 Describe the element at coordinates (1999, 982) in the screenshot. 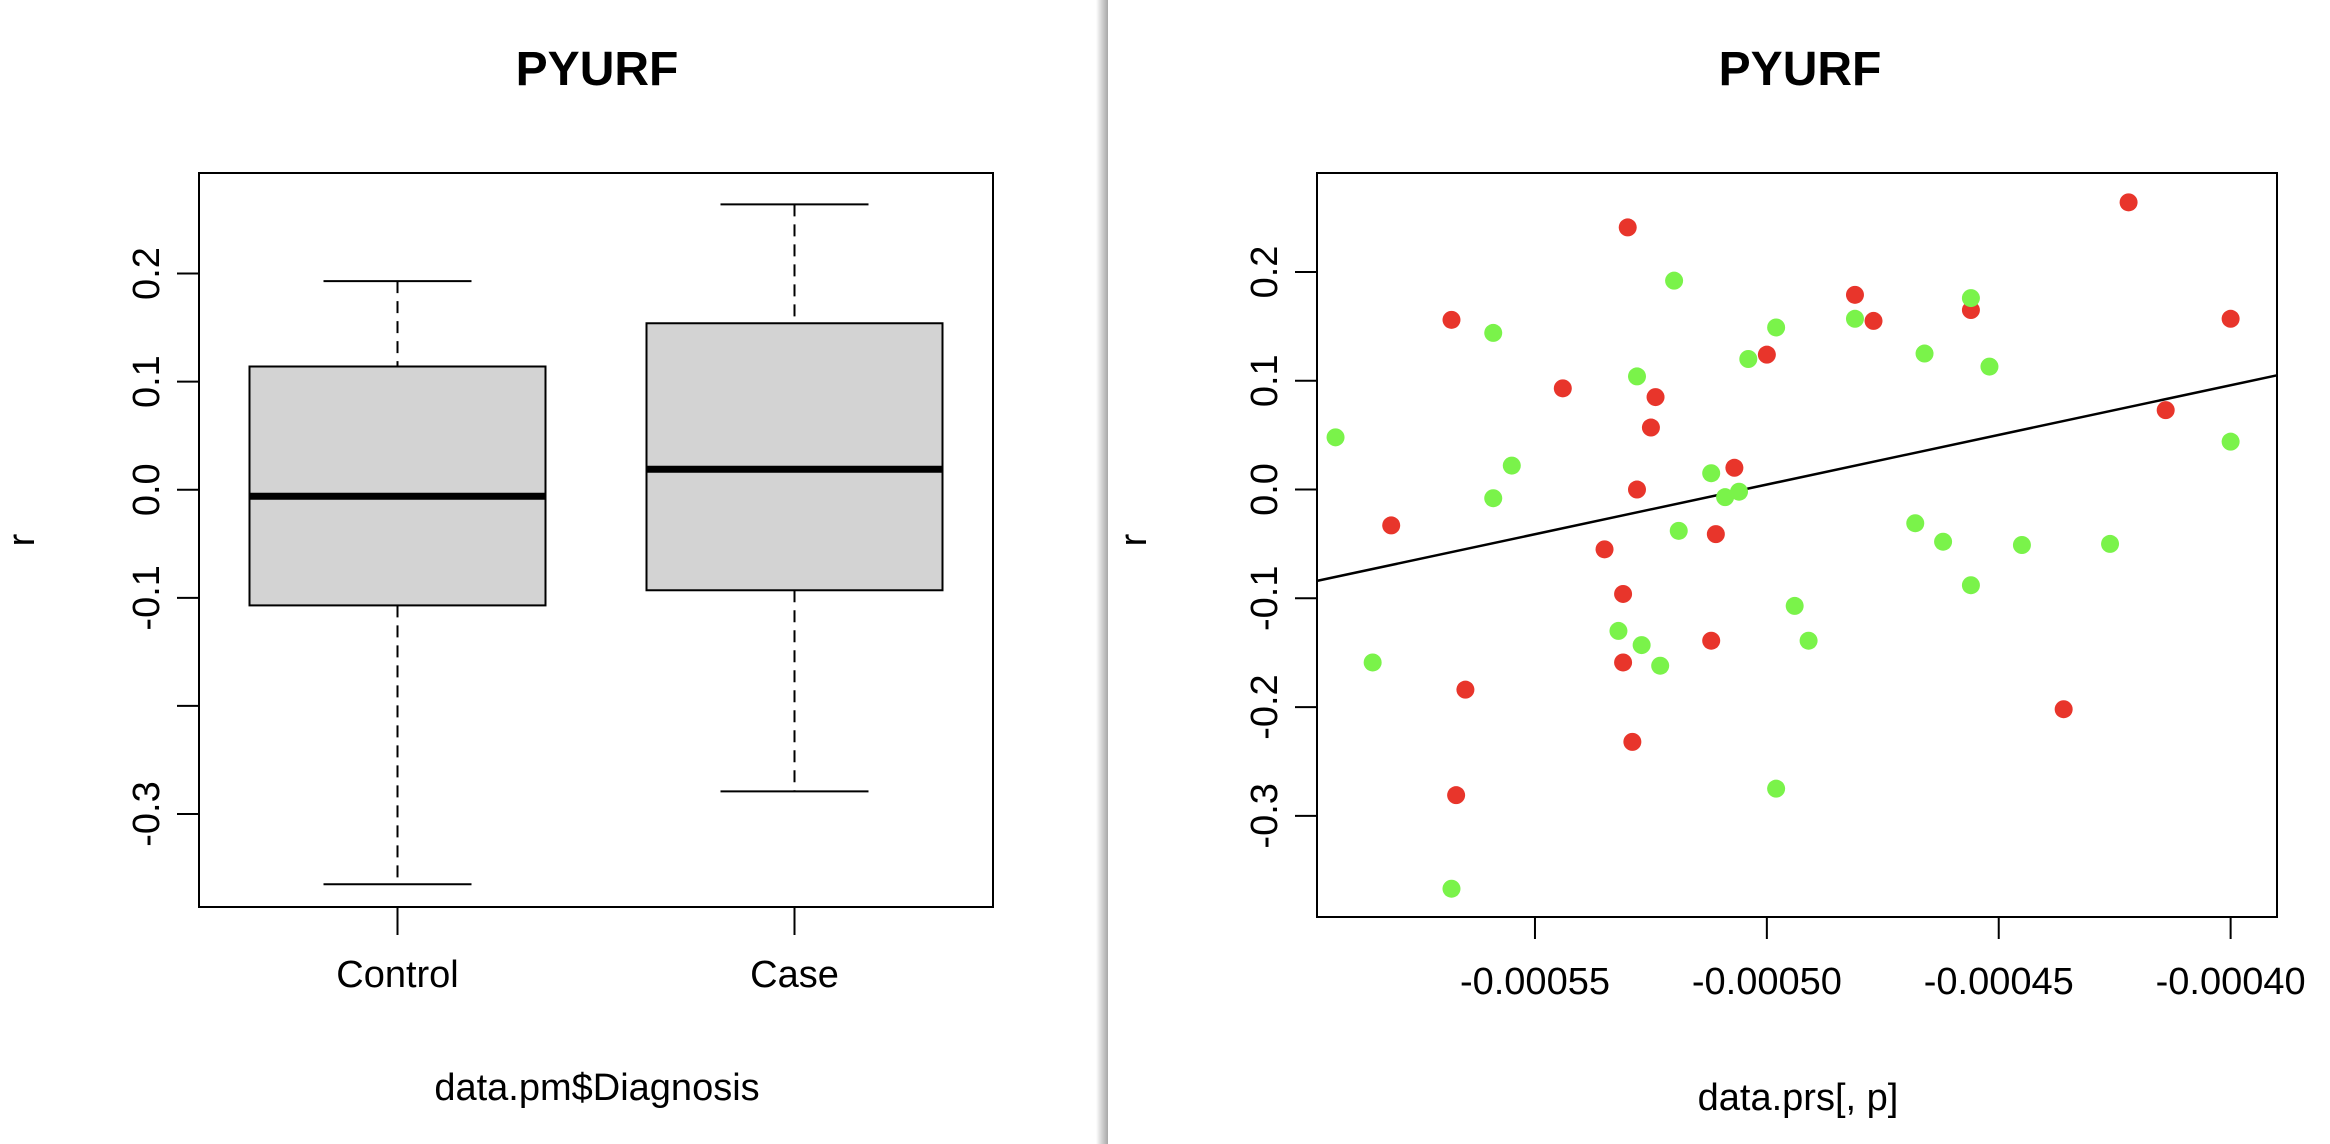

I see `scatter-x-tick-label: -0.00045` at that location.